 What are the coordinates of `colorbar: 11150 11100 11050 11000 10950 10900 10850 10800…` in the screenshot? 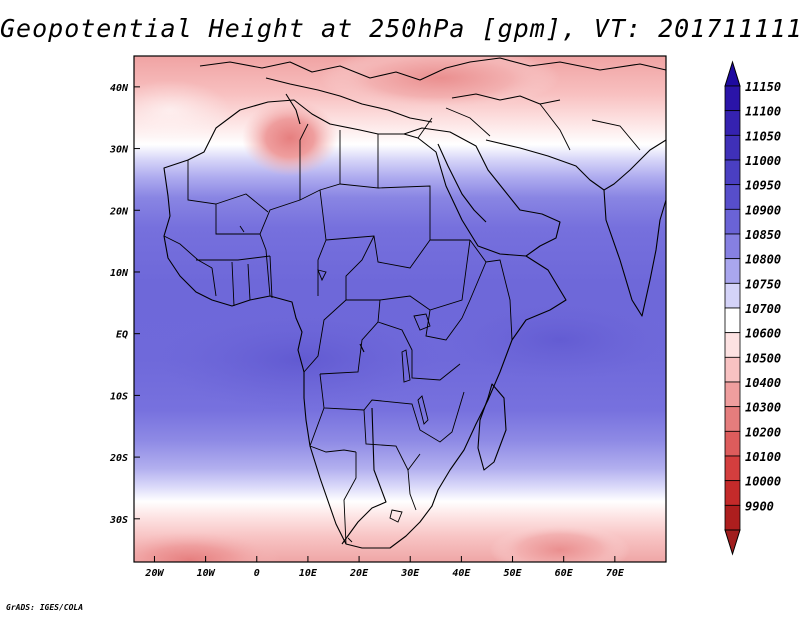 It's located at (752, 308).